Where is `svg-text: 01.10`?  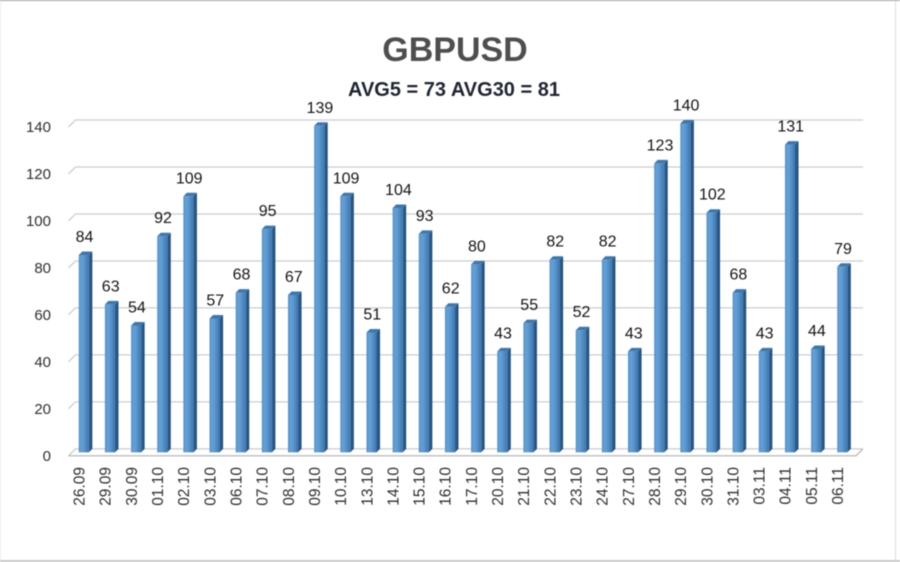 svg-text: 01.10 is located at coordinates (158, 486).